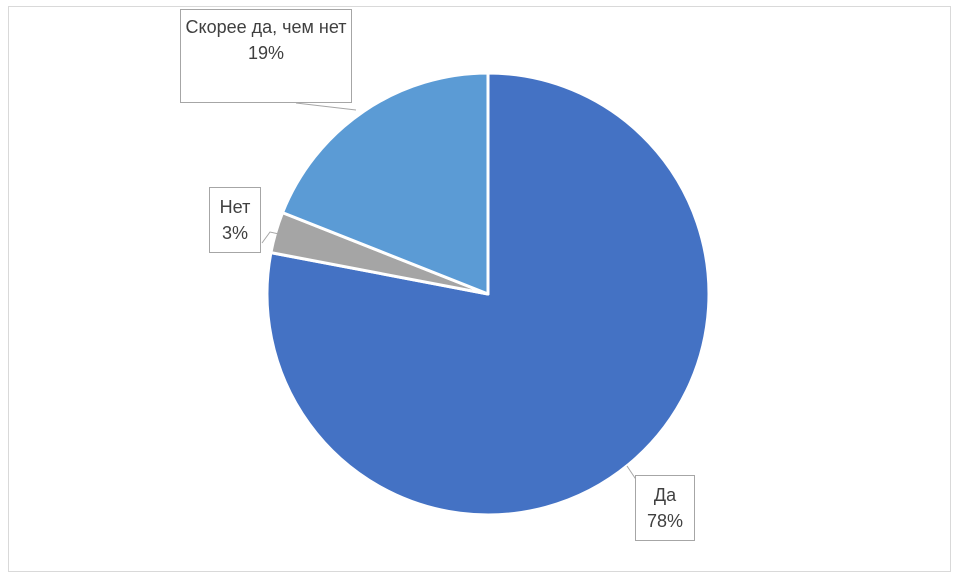  Describe the element at coordinates (266, 53) in the screenshot. I see `data-label-skoree-value: 19%` at that location.